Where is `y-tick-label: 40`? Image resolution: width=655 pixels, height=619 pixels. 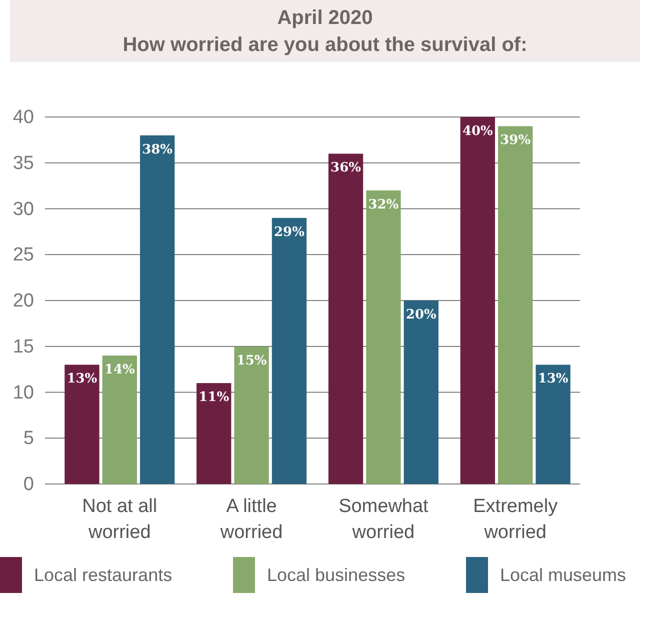
y-tick-label: 40 is located at coordinates (23, 117).